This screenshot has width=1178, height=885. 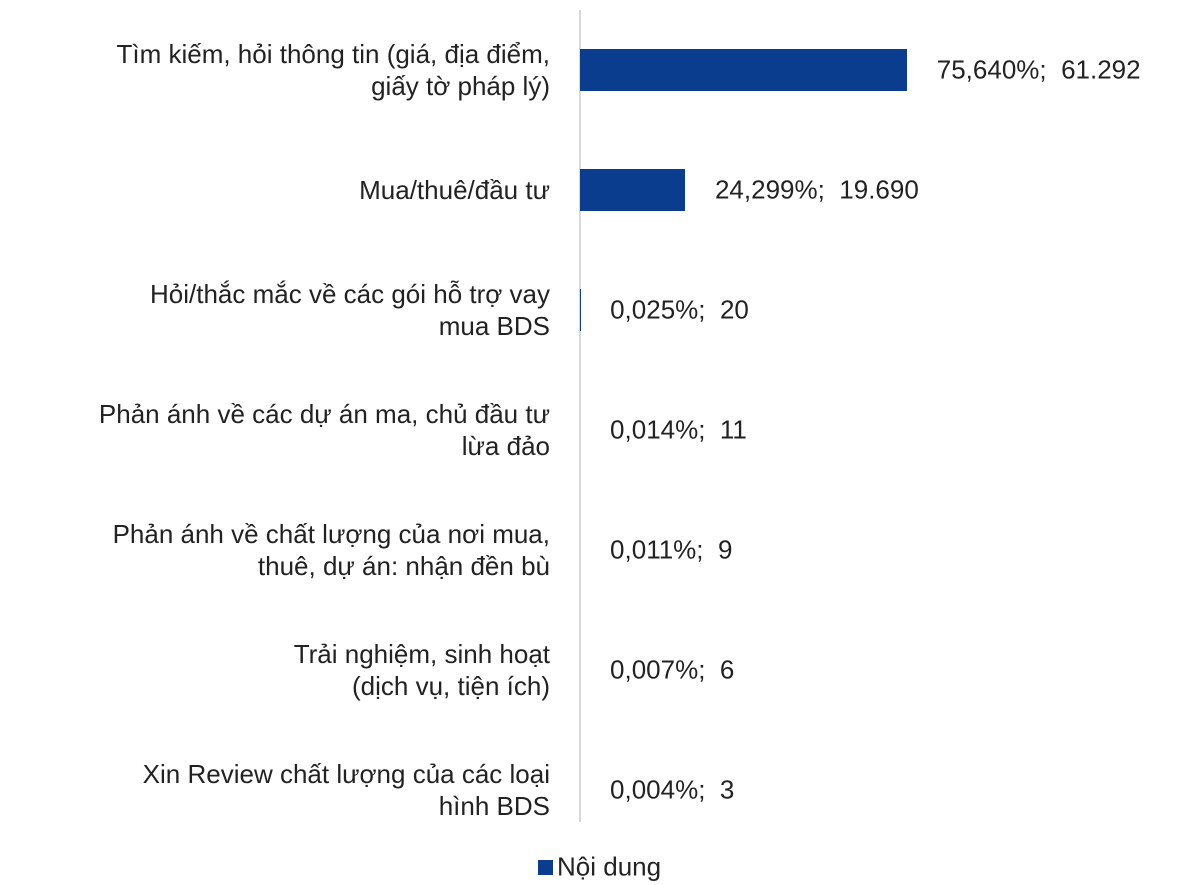 What do you see at coordinates (672, 669) in the screenshot?
I see `value-label: 0,007%; 6` at bounding box center [672, 669].